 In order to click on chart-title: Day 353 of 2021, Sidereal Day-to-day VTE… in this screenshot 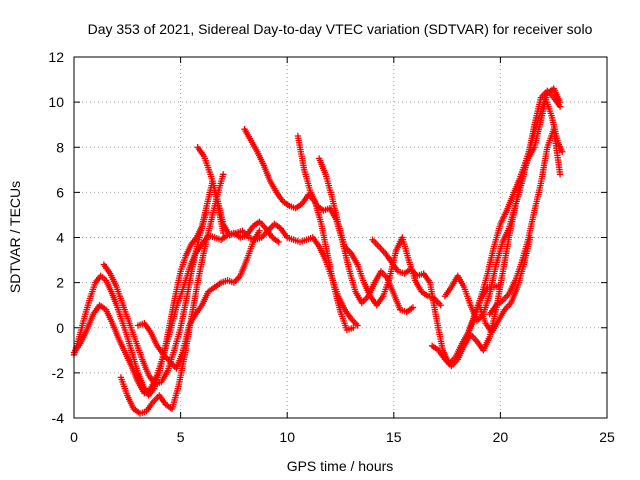, I will do `click(340, 29)`.